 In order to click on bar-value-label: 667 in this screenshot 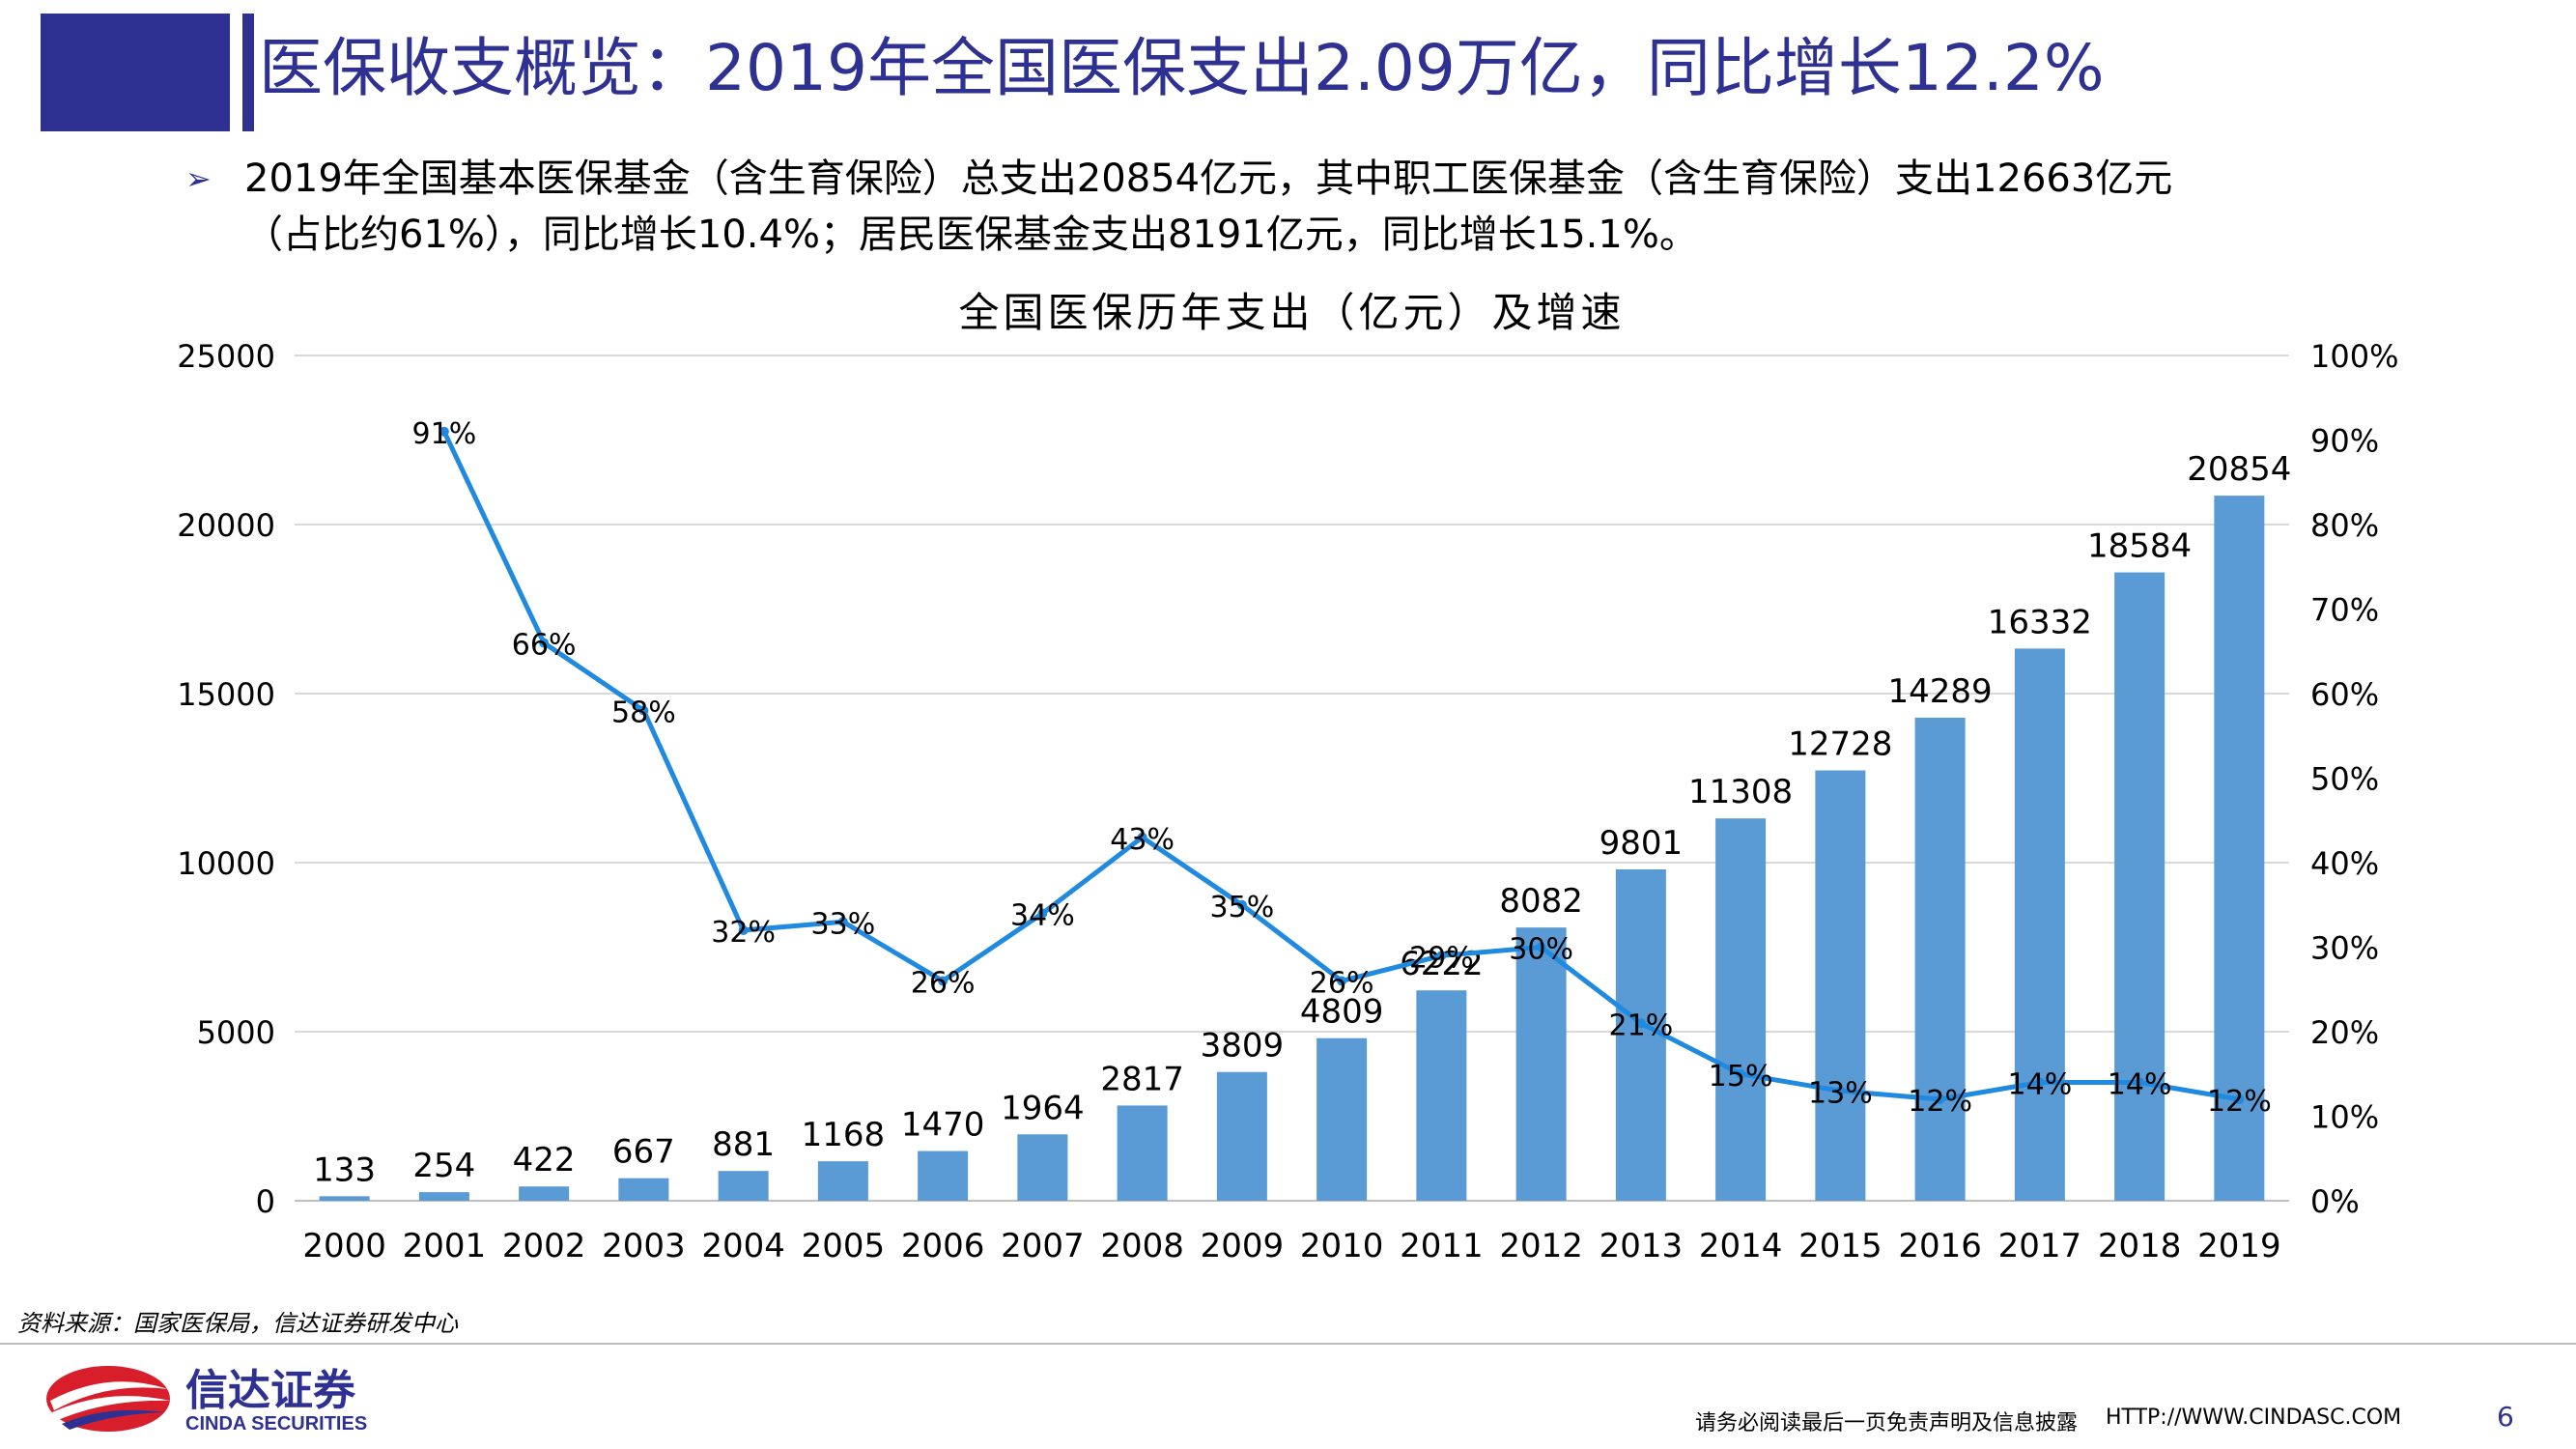, I will do `click(643, 1152)`.